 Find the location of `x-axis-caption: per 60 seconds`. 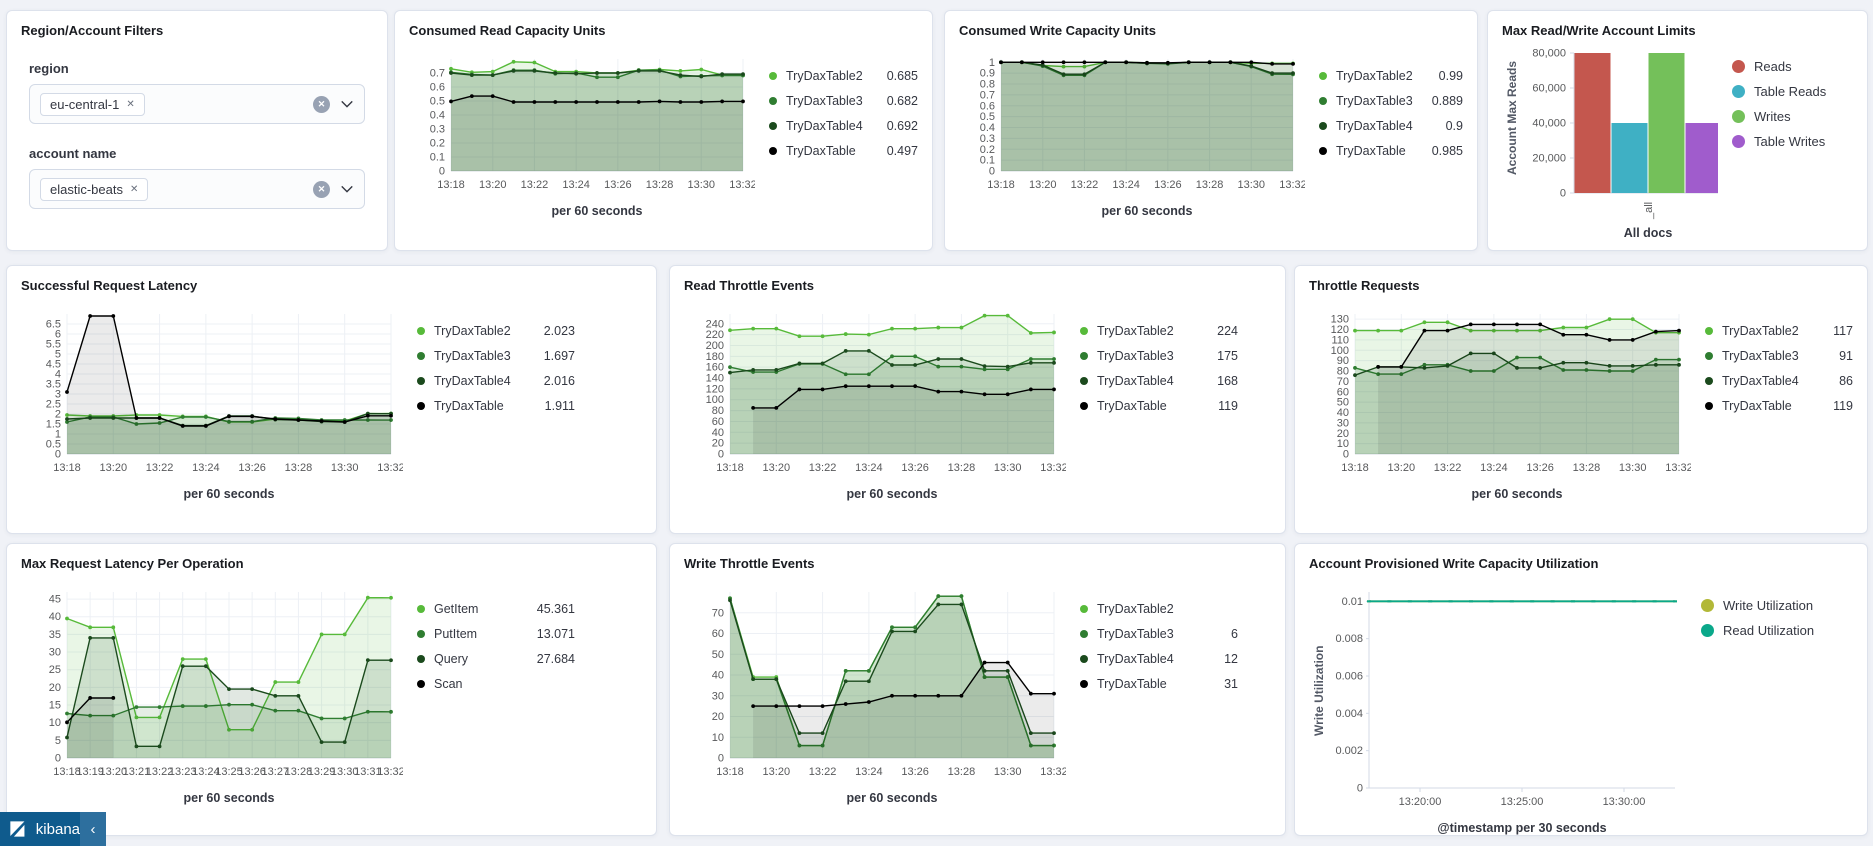

x-axis-caption: per 60 seconds is located at coordinates (1517, 494).